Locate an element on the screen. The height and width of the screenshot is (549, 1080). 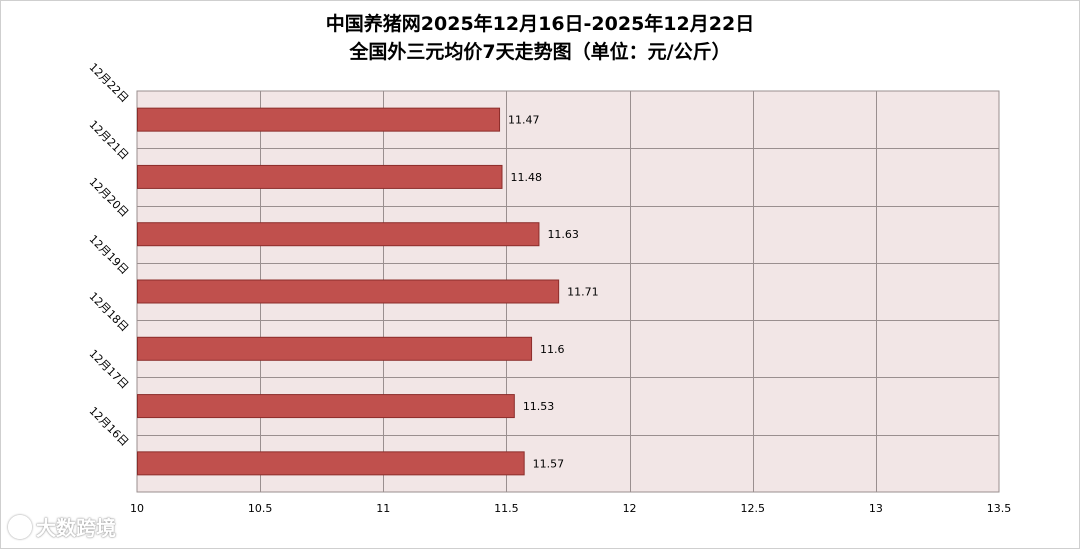
bar-value-label: 11.47 is located at coordinates (524, 120).